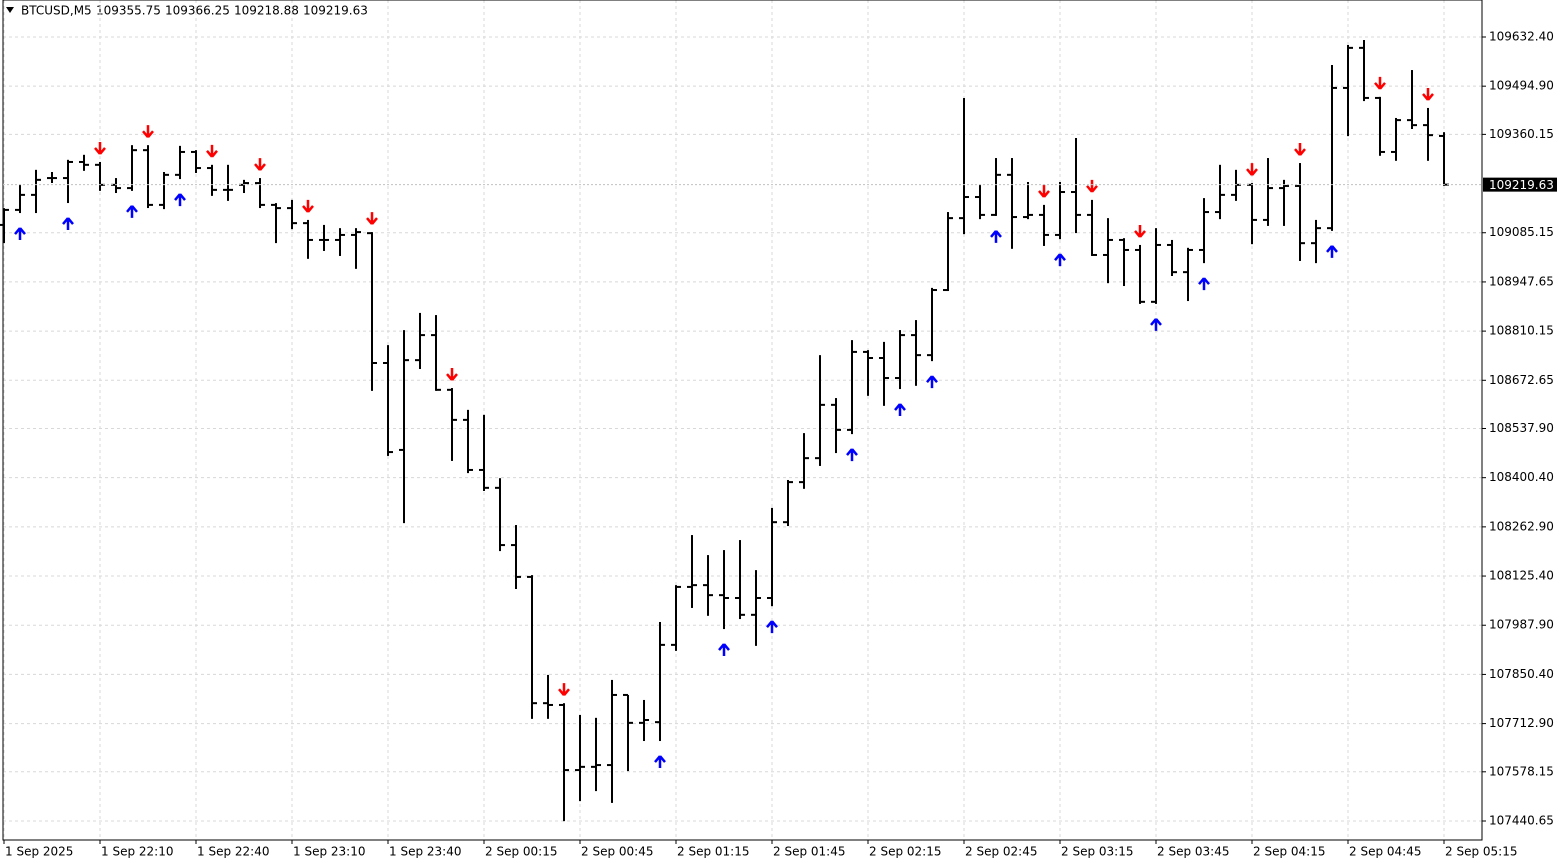 This screenshot has height=863, width=1561. I want to click on y-tick-label: 107712.90, so click(1521, 723).